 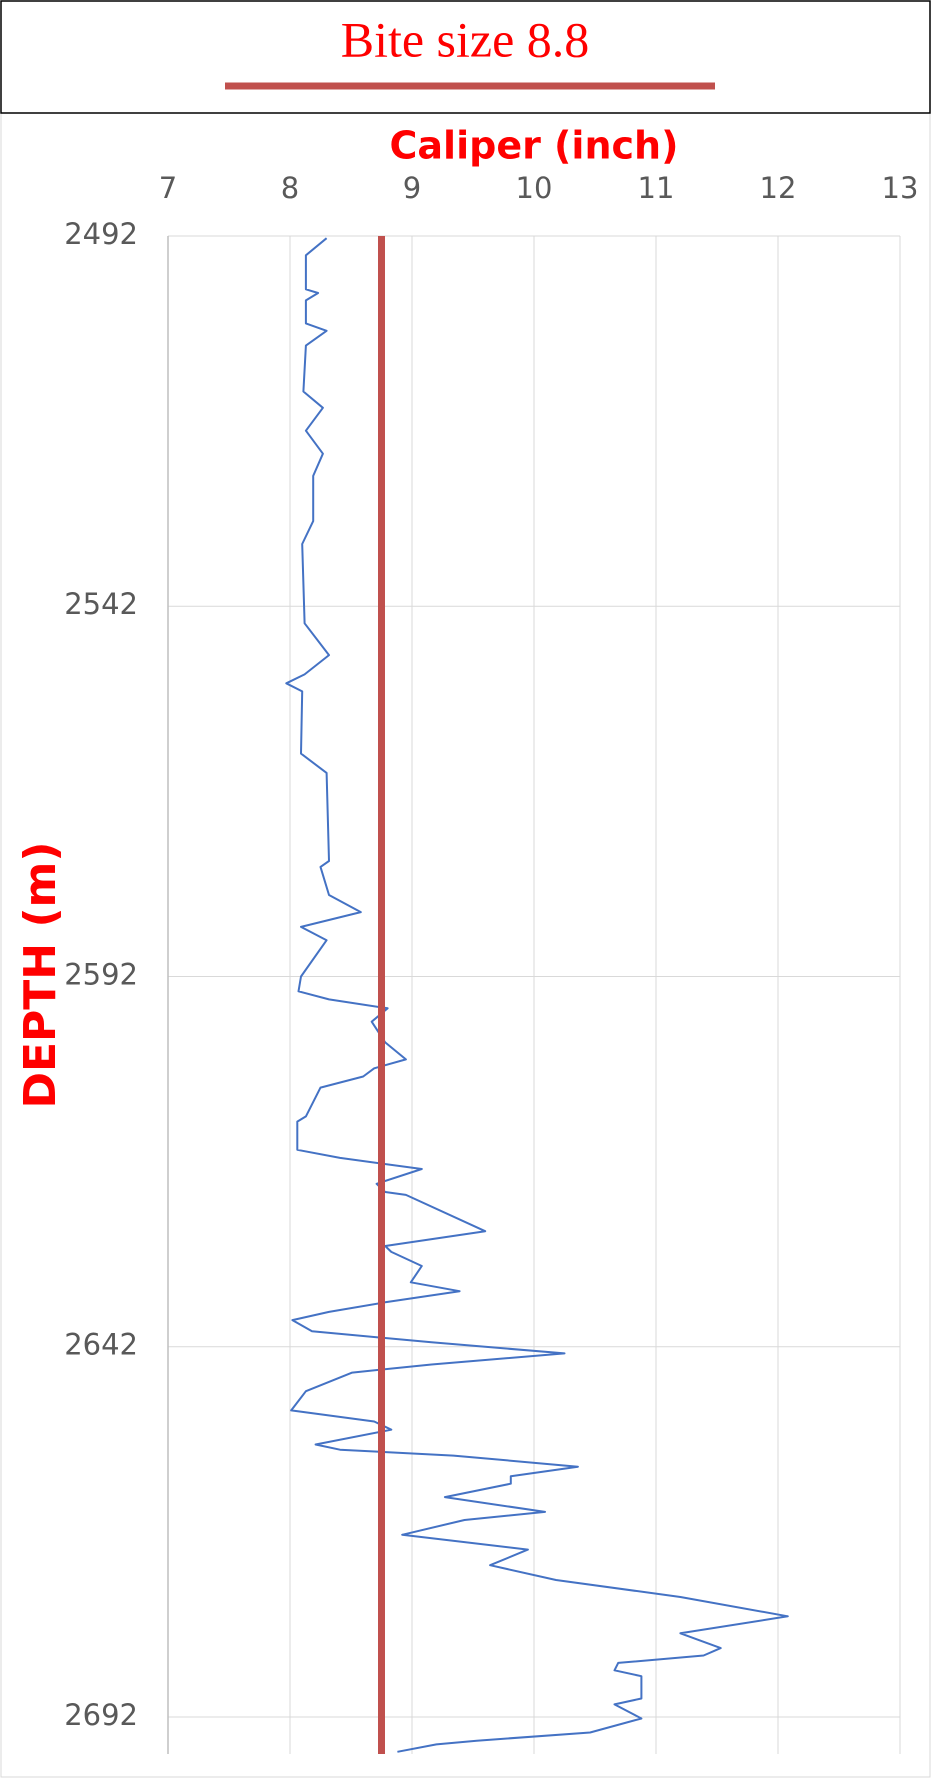 What do you see at coordinates (534, 146) in the screenshot?
I see `x-axis-label: Caliper (inch)` at bounding box center [534, 146].